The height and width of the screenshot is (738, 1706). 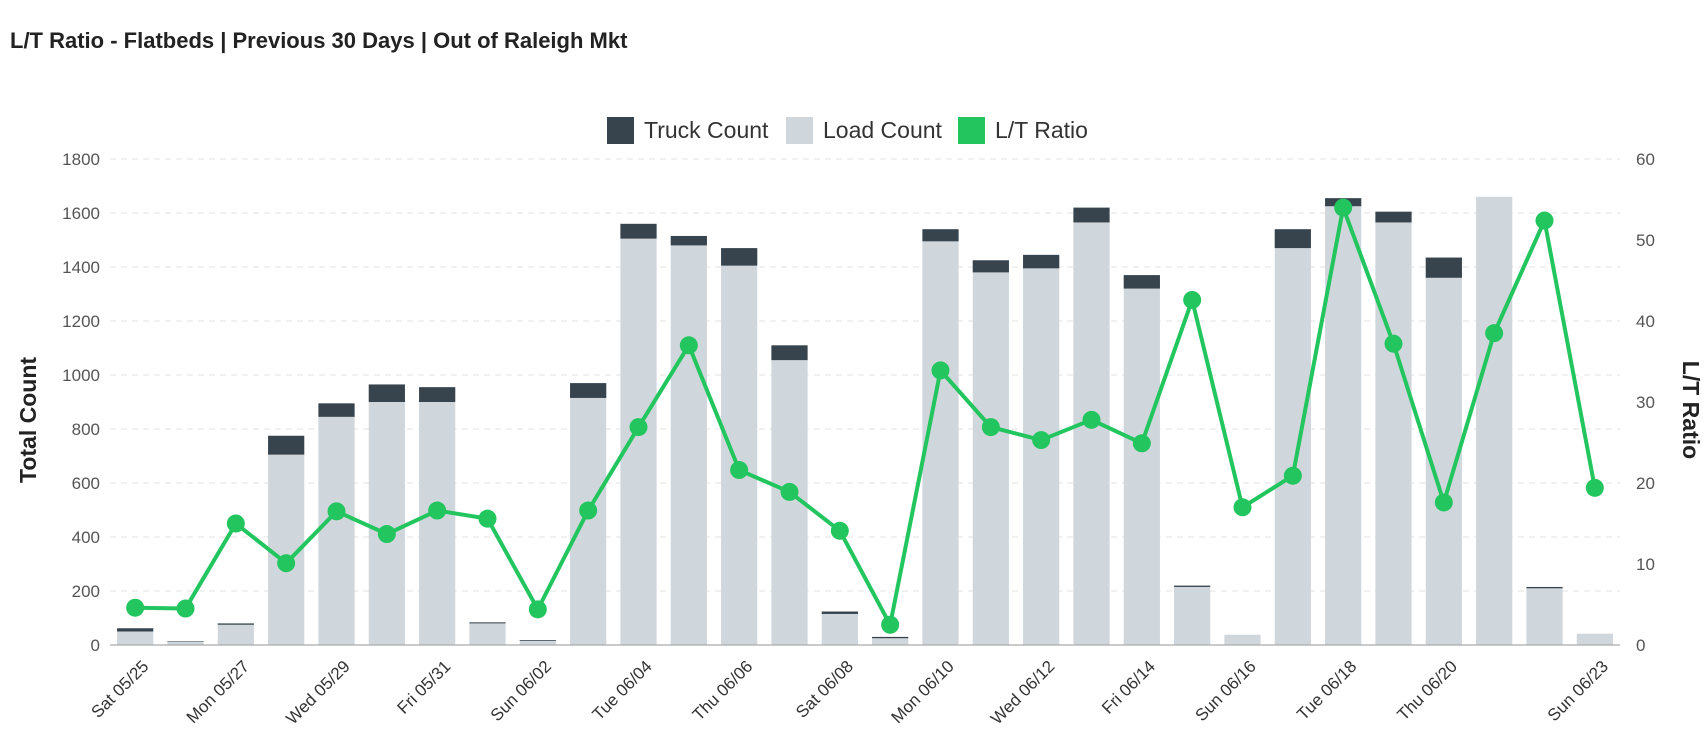 What do you see at coordinates (317, 692) in the screenshot?
I see `x-tick-label: Wed 05/29` at bounding box center [317, 692].